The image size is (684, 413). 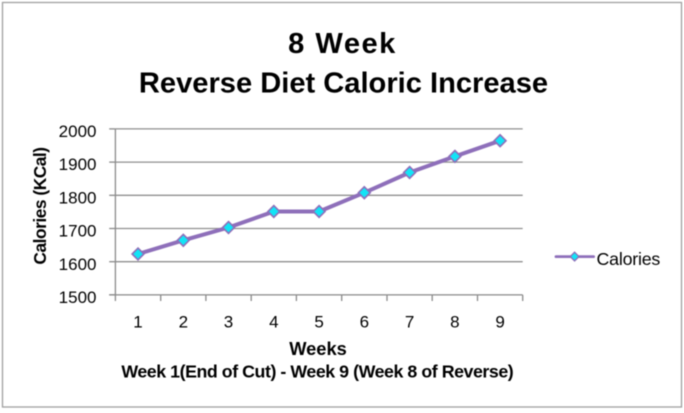 What do you see at coordinates (318, 348) in the screenshot?
I see `svg-text: Weeks` at bounding box center [318, 348].